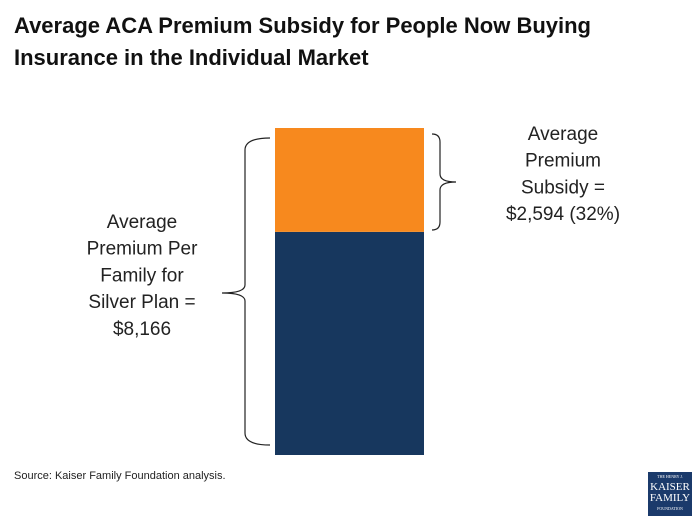  I want to click on logo-box, so click(670, 494).